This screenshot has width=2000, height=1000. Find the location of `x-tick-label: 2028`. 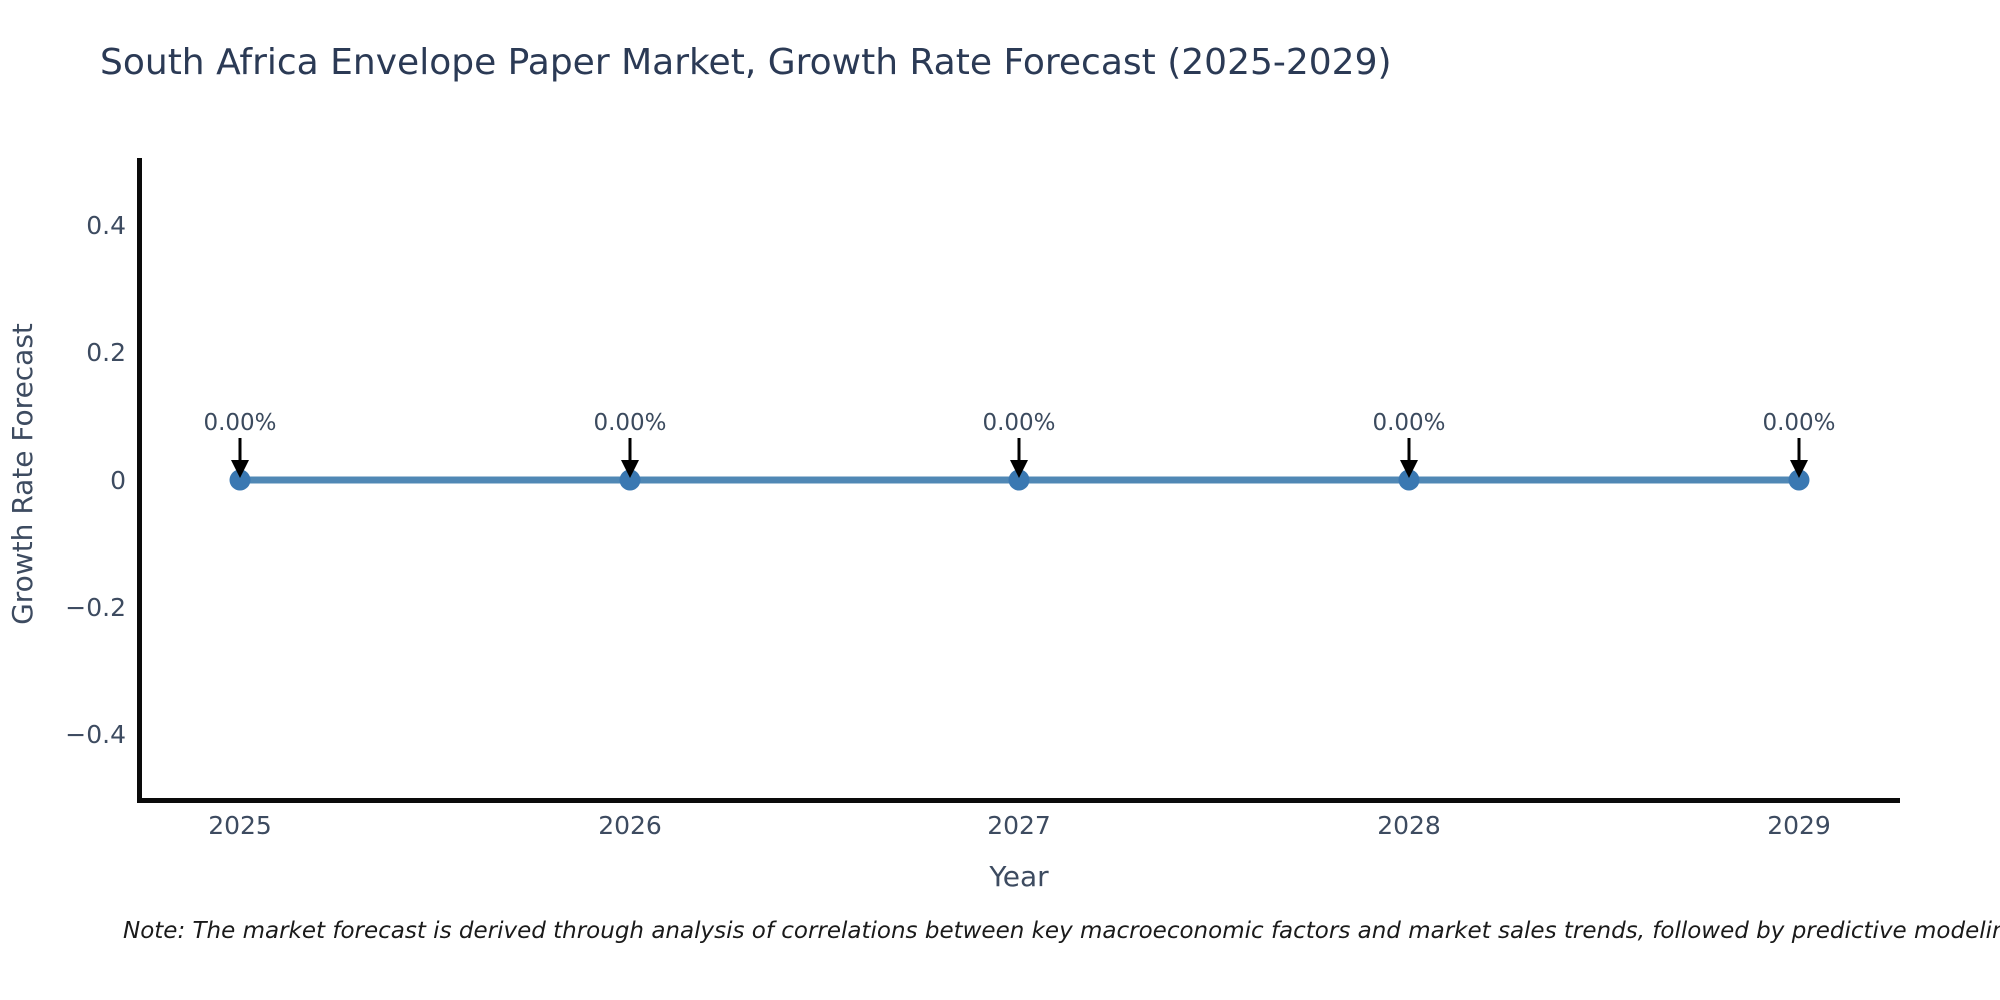

x-tick-label: 2028 is located at coordinates (1409, 825).